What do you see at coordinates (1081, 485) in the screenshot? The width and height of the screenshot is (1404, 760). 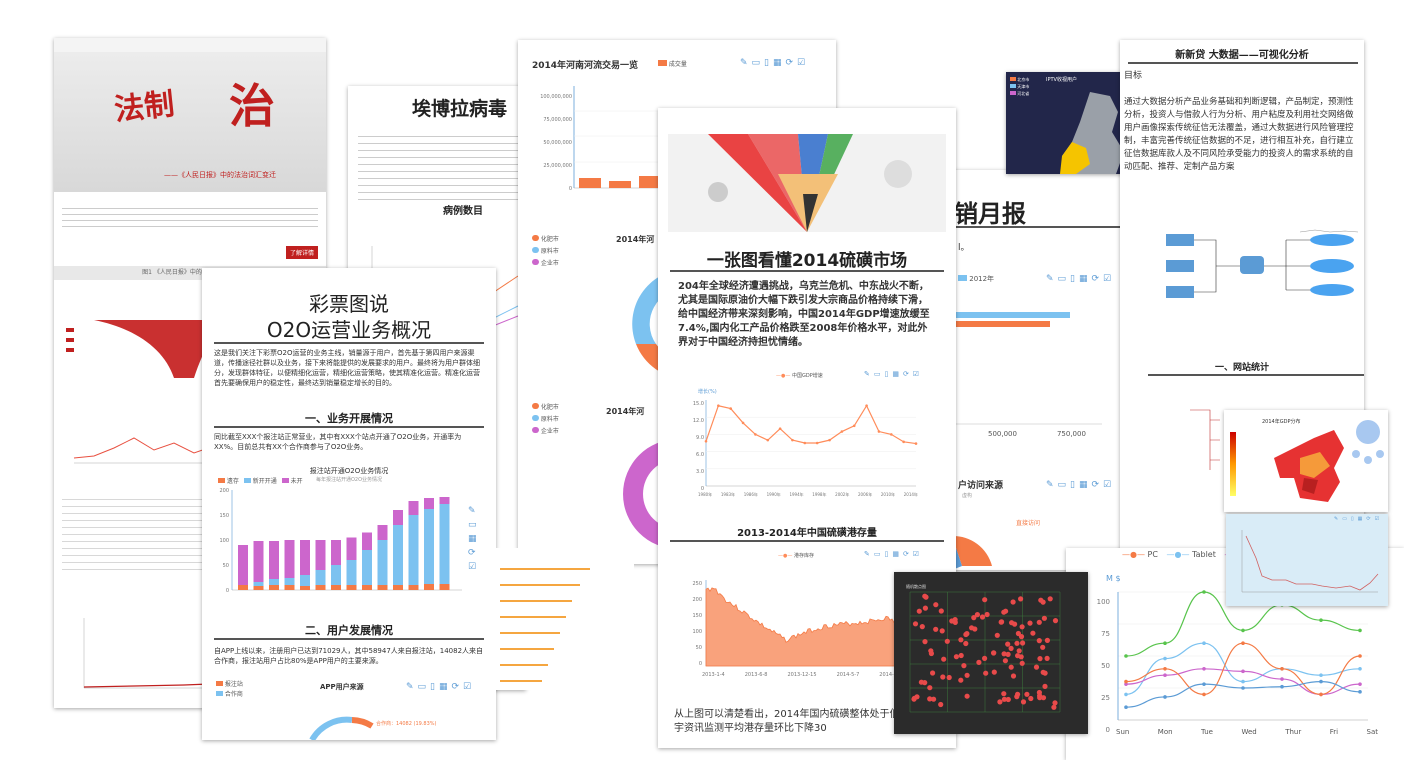 I see `sales-source-toolbar: ✎▭▯▦⟳☑` at bounding box center [1081, 485].